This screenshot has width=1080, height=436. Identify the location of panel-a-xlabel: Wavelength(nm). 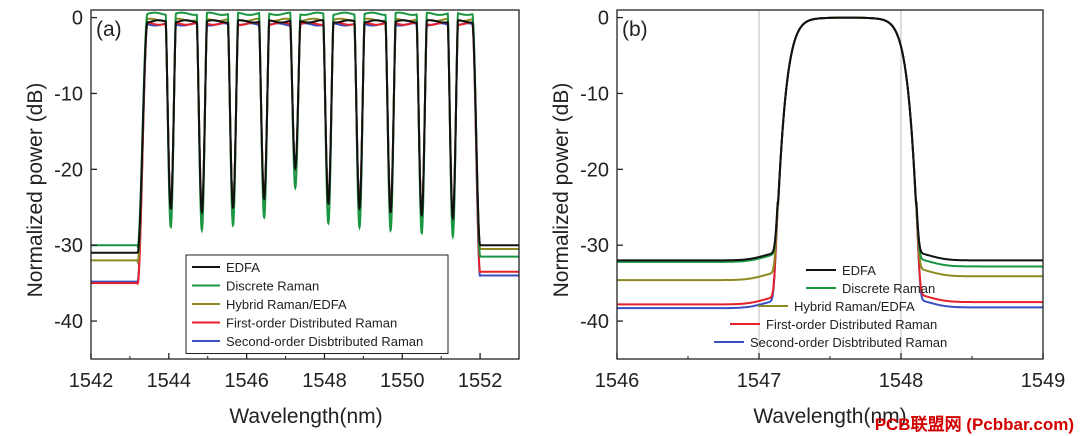
(305, 416).